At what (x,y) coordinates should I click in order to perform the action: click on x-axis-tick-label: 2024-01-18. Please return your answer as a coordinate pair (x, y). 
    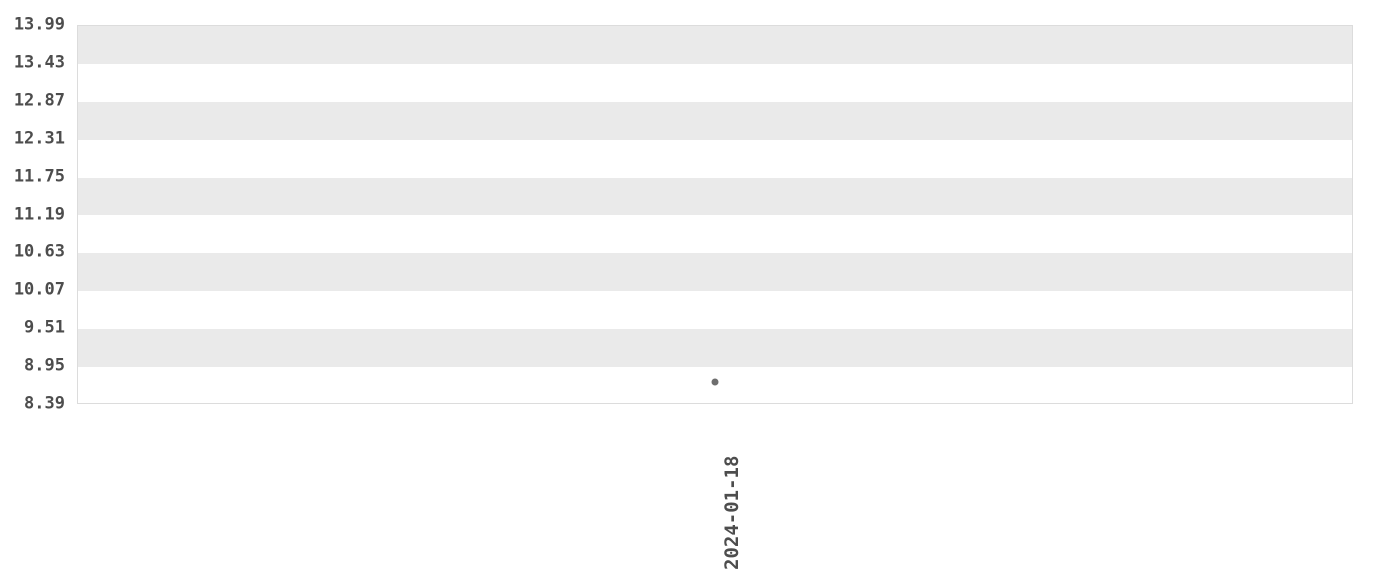
    Looking at the image, I should click on (732, 512).